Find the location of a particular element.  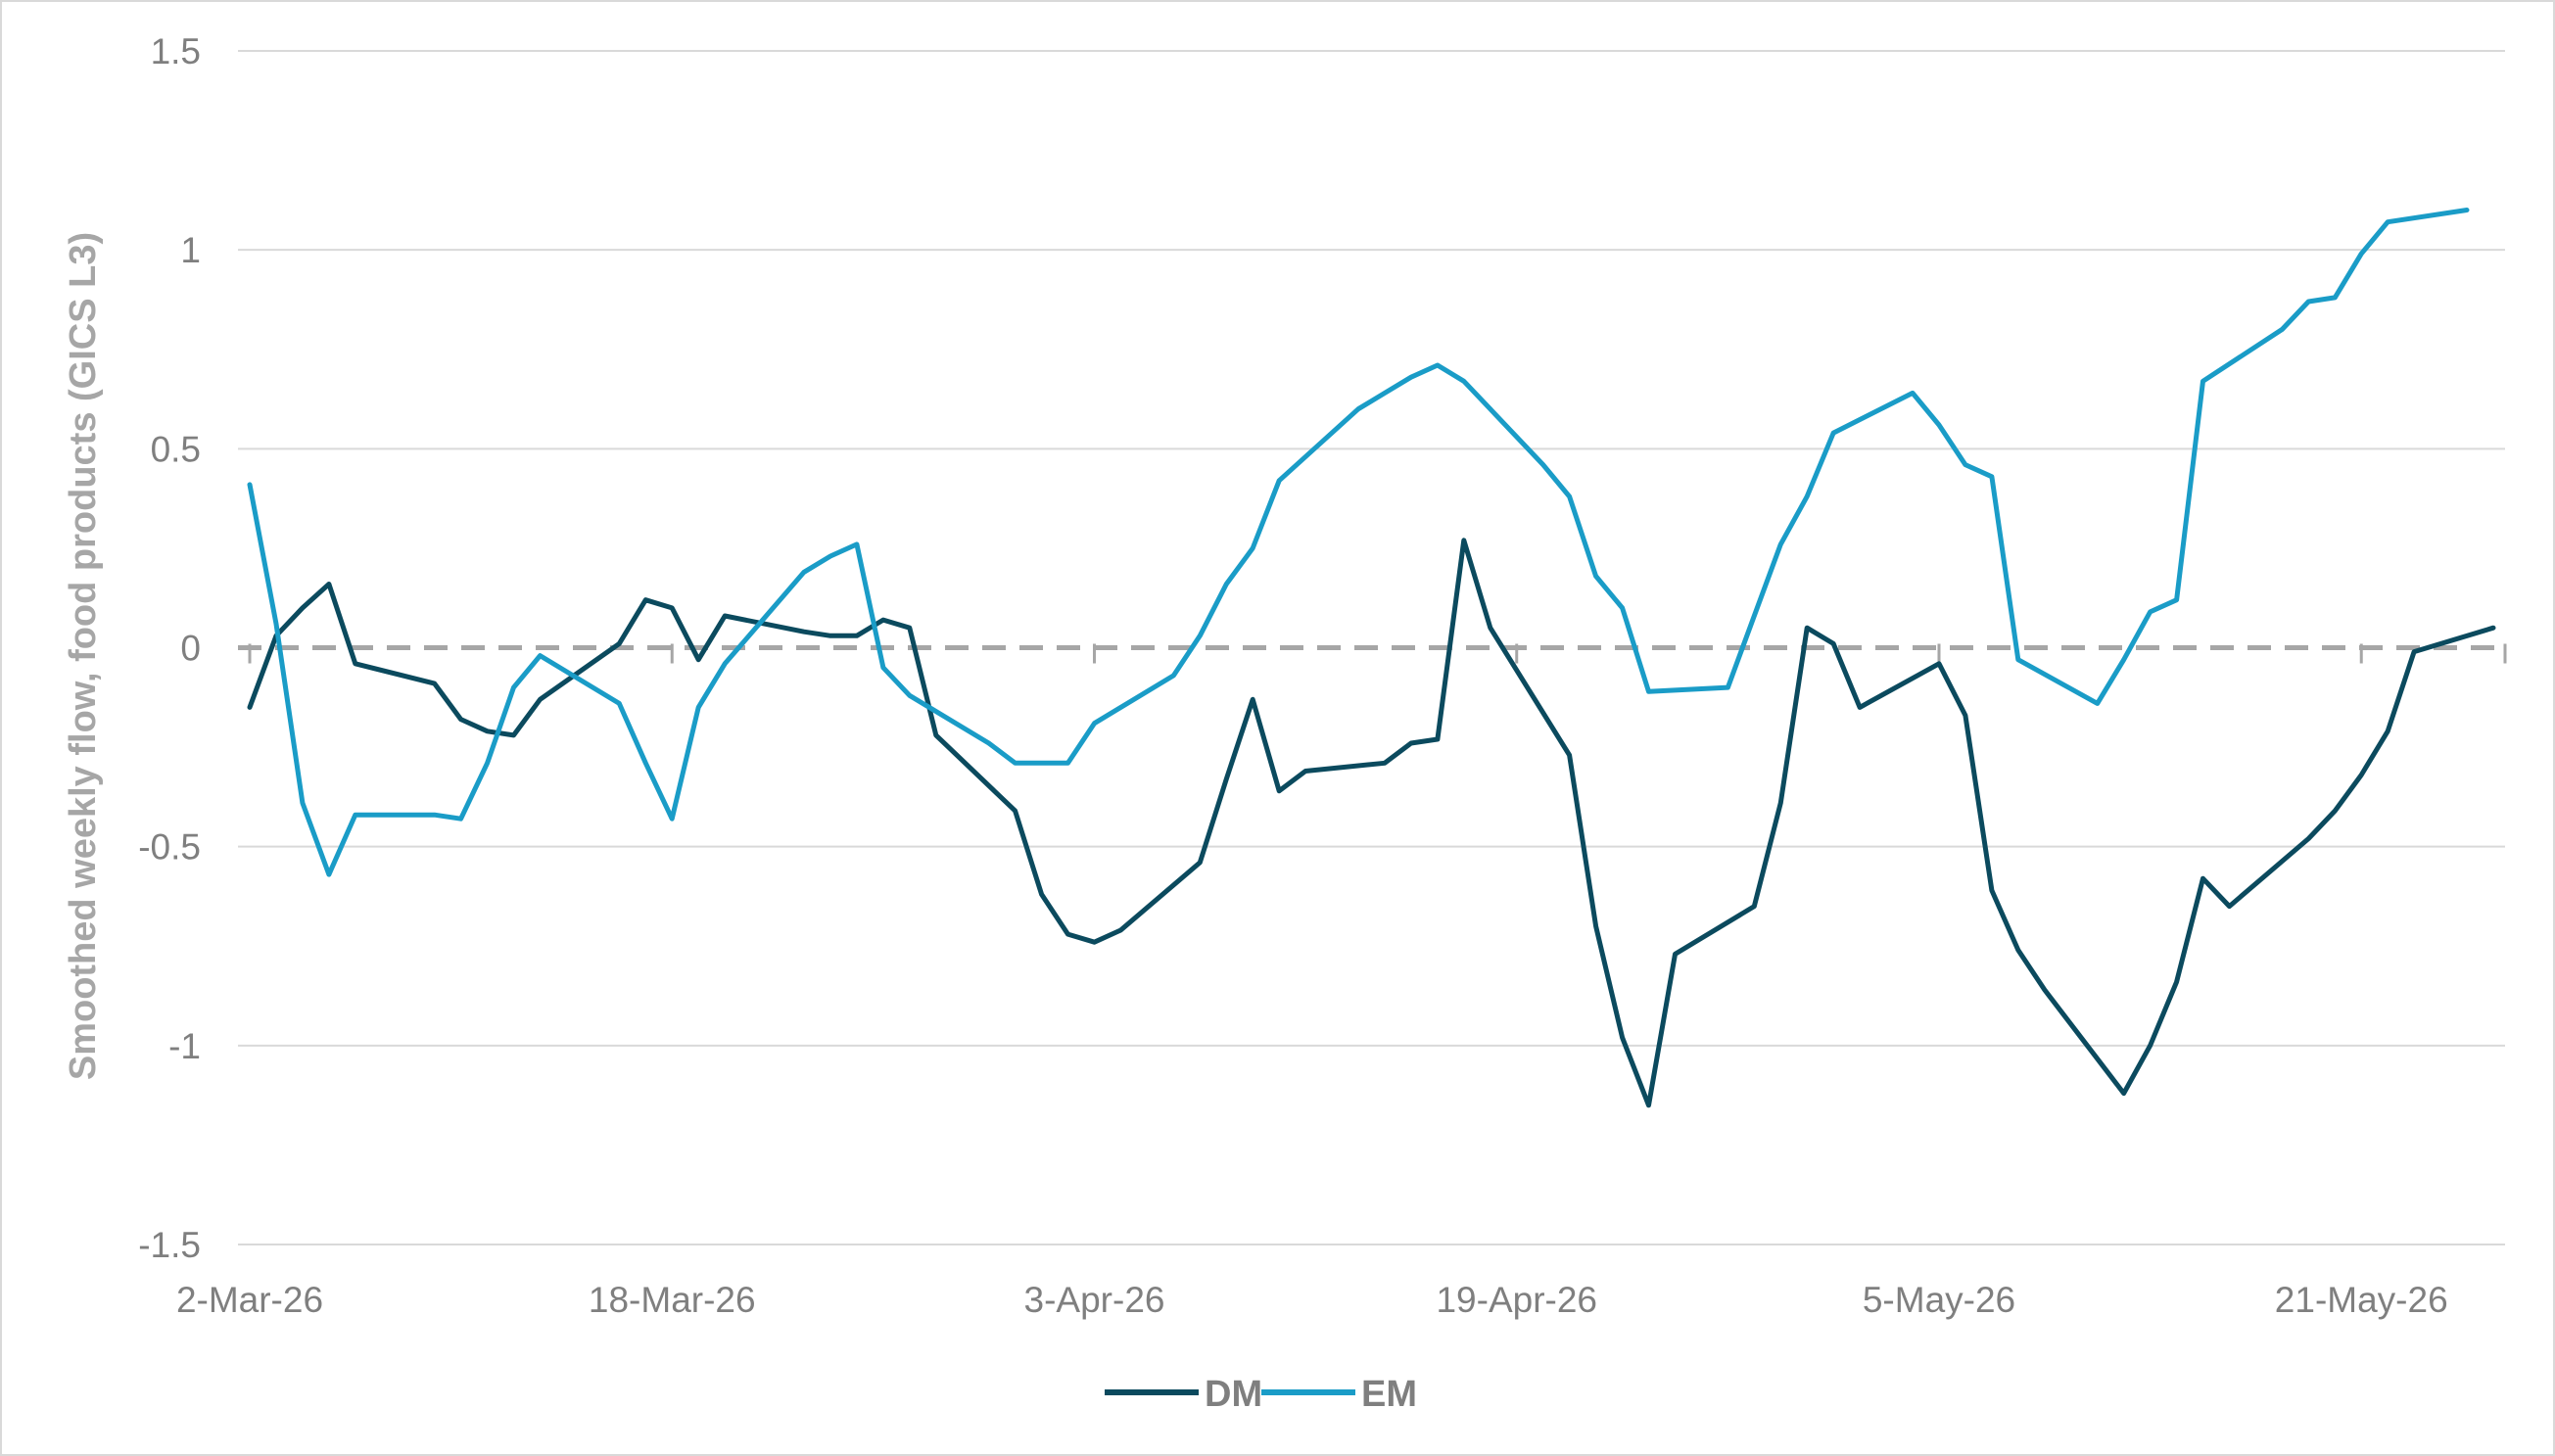

y-tick-label: -0.5 is located at coordinates (169, 847).